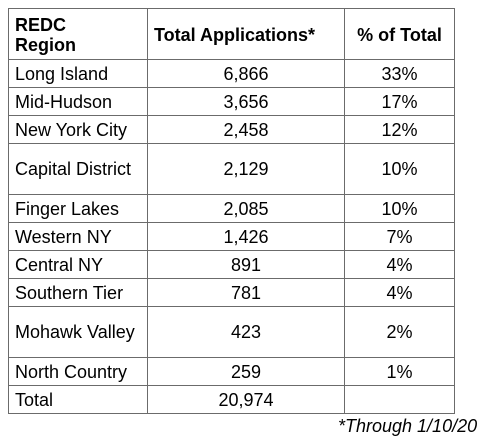 The width and height of the screenshot is (500, 444). I want to click on region-cell: Mid-Hudson, so click(78, 101).